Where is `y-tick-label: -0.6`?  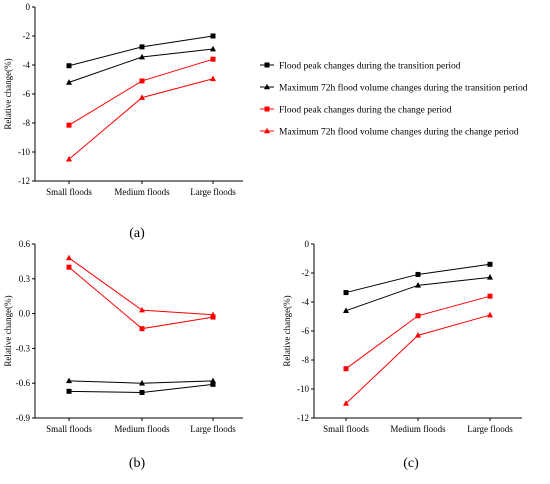 y-tick-label: -0.6 is located at coordinates (23, 383).